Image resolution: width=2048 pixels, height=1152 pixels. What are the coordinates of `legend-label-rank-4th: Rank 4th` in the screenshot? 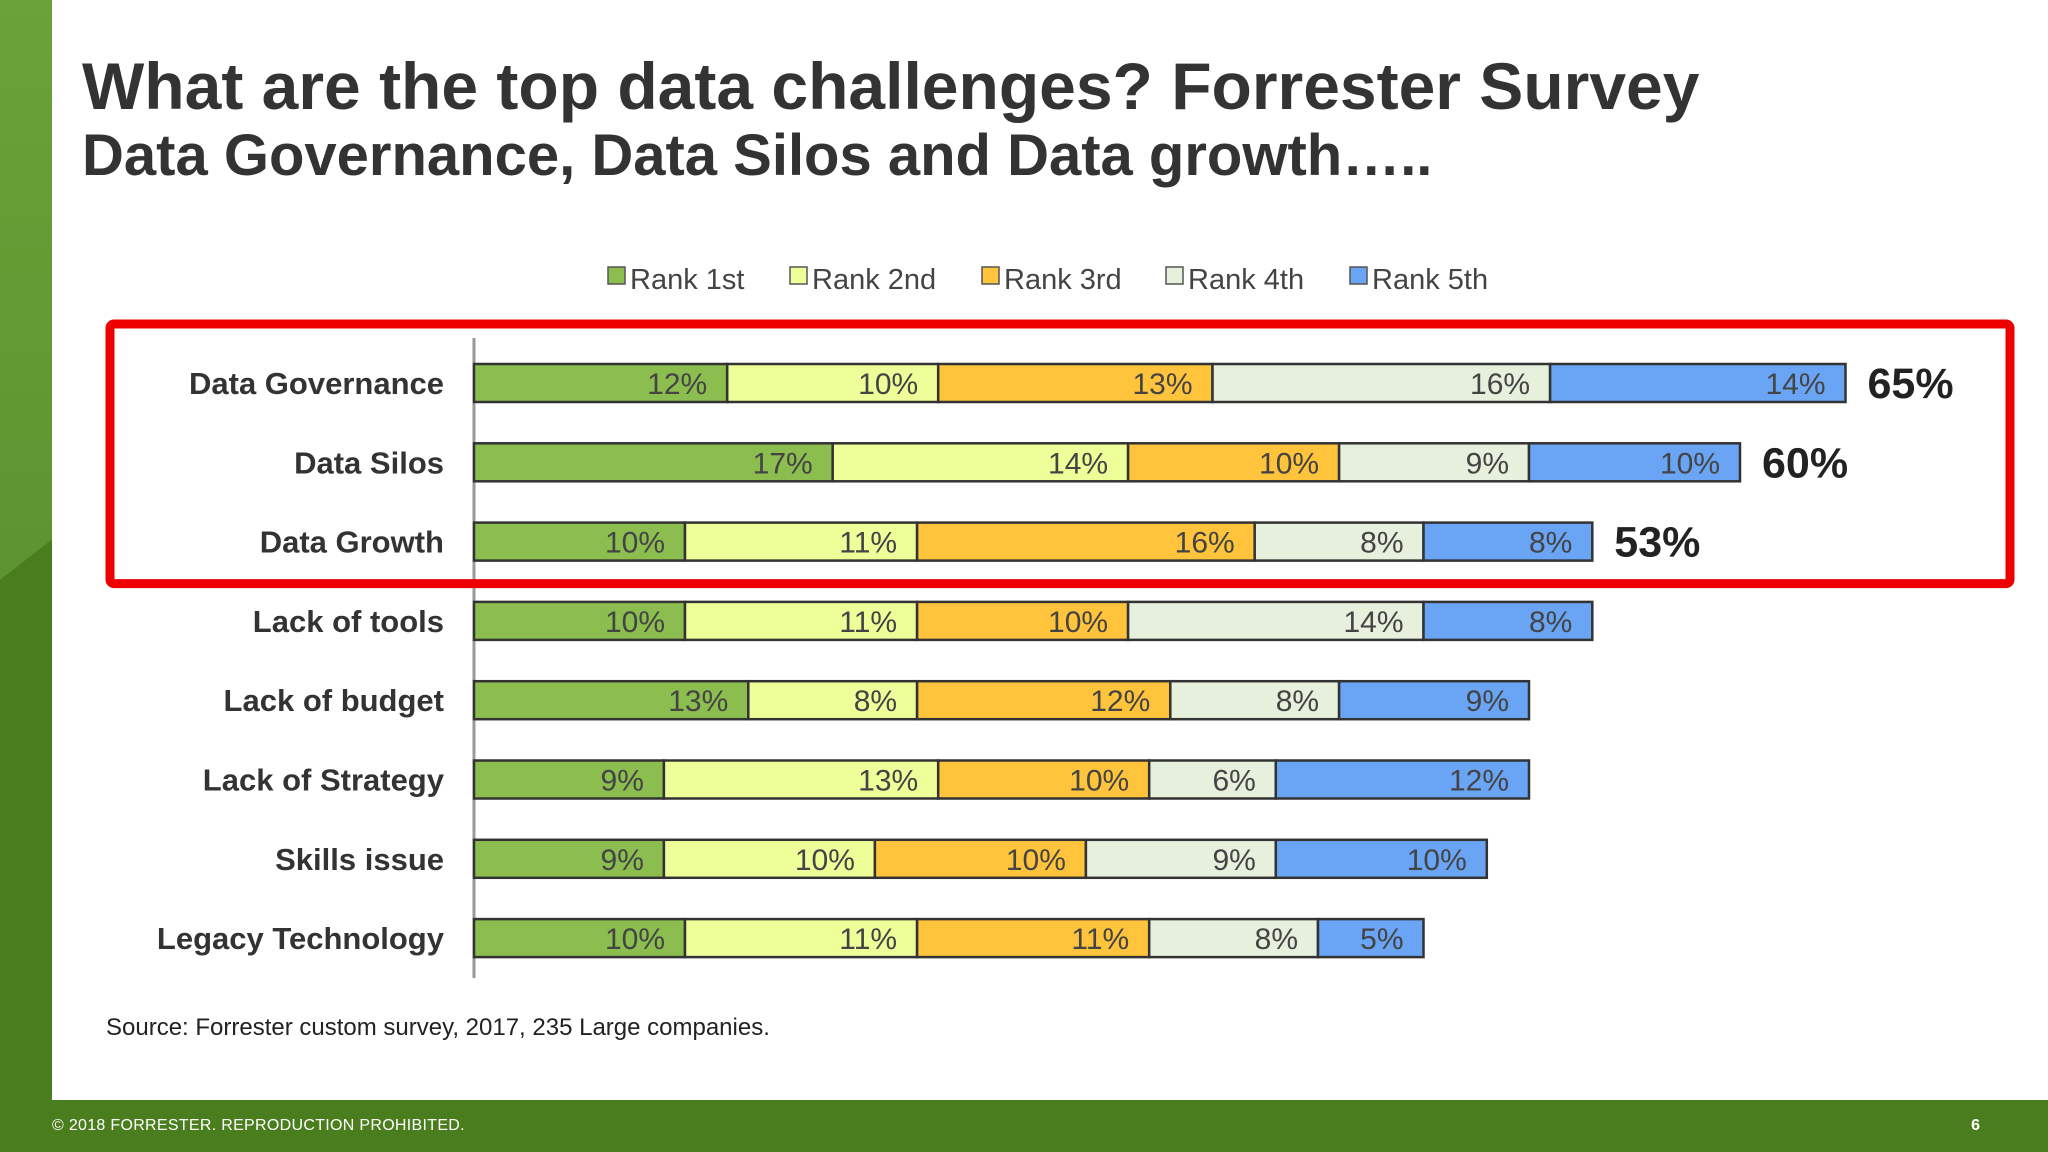 It's located at (1246, 280).